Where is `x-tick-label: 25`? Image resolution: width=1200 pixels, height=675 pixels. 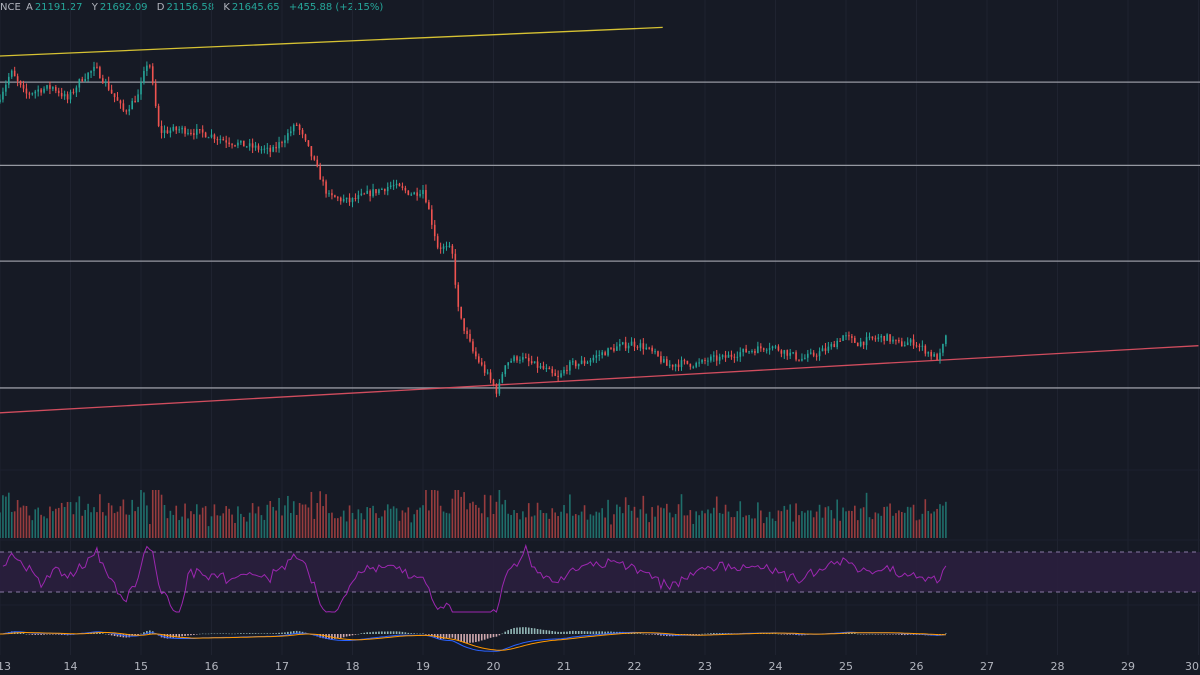 x-tick-label: 25 is located at coordinates (846, 666).